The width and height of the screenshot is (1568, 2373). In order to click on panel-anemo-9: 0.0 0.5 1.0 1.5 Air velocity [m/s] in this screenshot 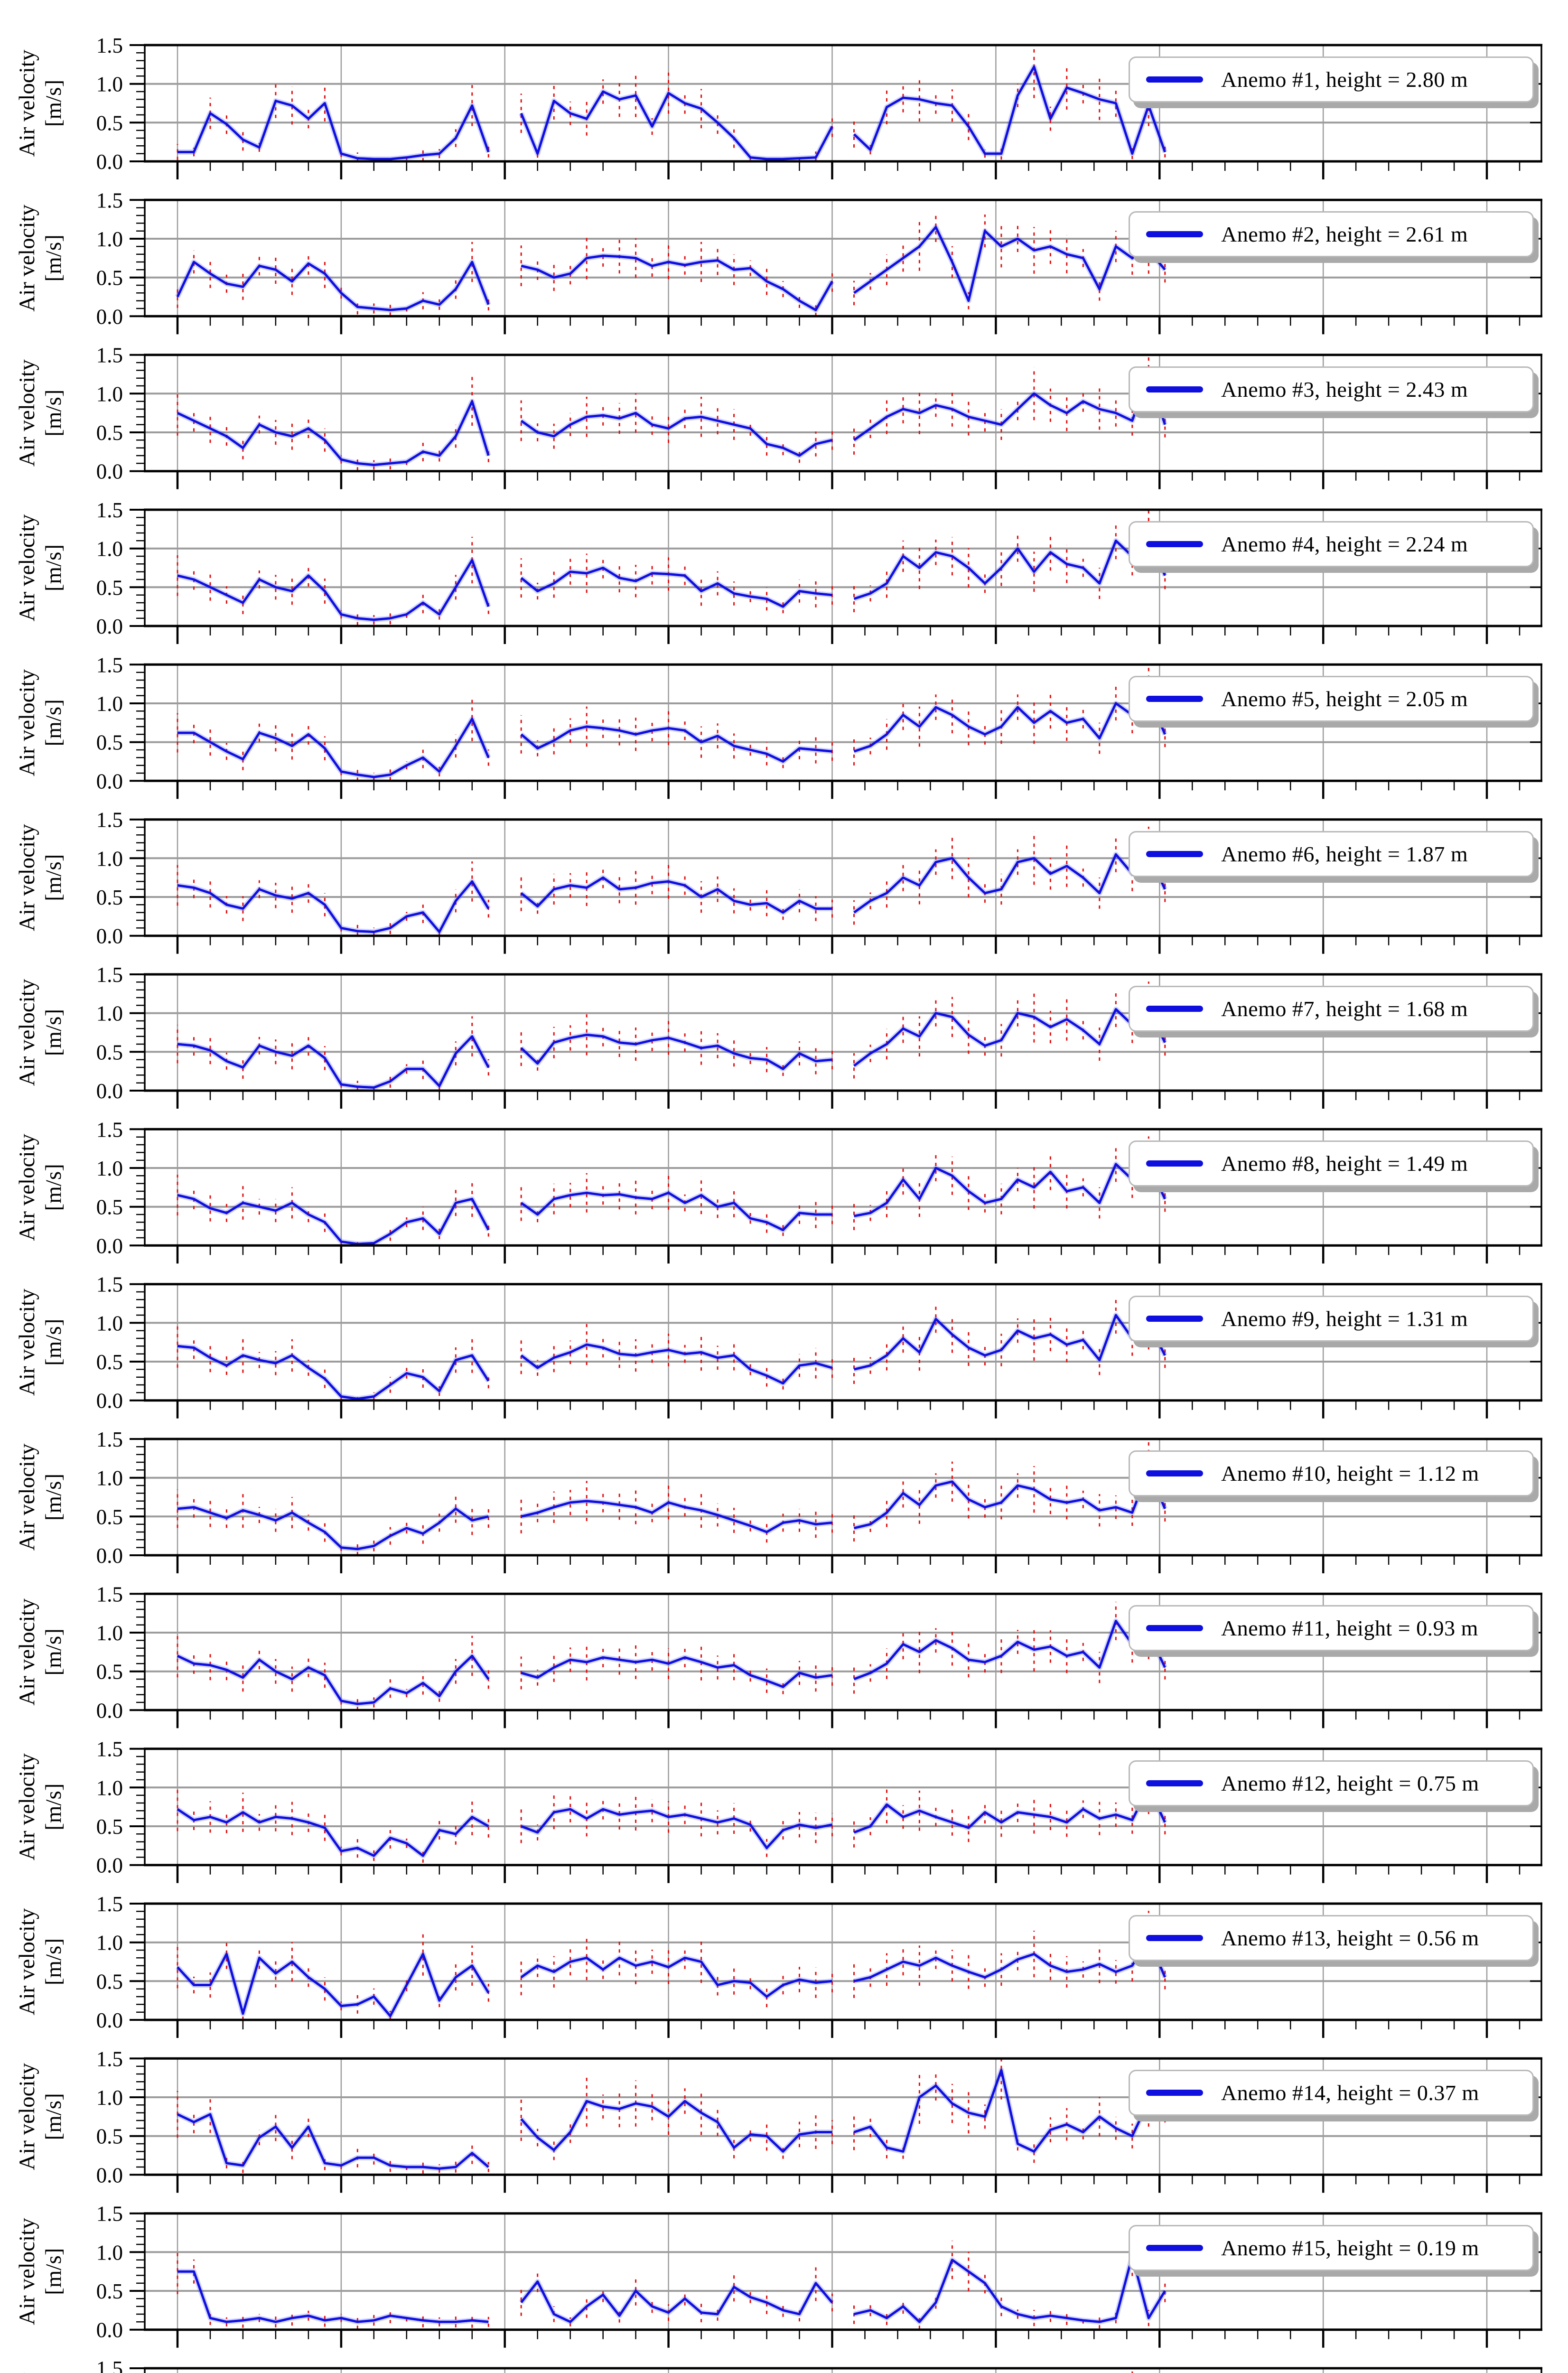, I will do `click(779, 1346)`.